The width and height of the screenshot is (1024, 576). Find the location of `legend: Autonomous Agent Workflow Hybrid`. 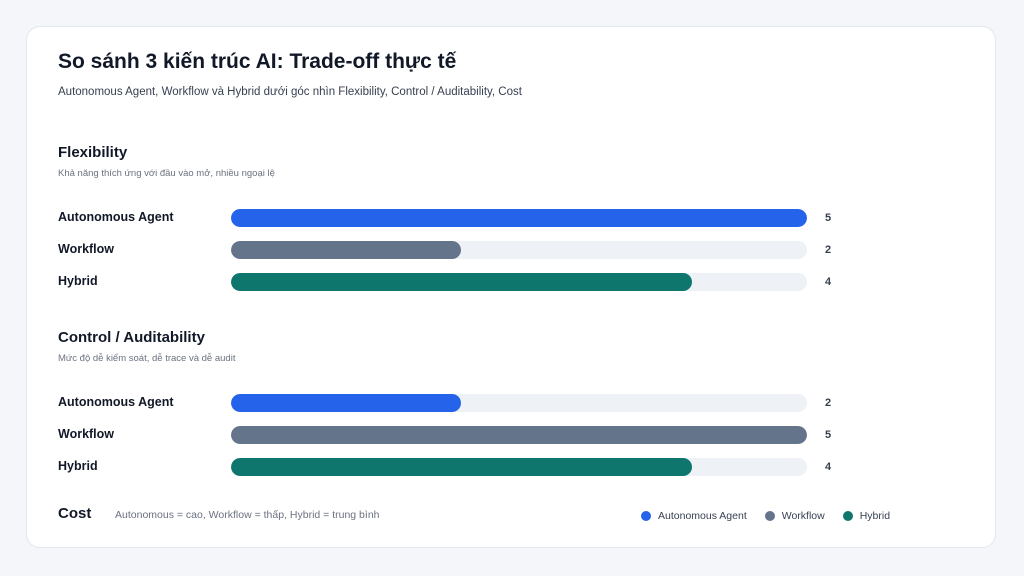

legend: Autonomous Agent Workflow Hybrid is located at coordinates (765, 516).